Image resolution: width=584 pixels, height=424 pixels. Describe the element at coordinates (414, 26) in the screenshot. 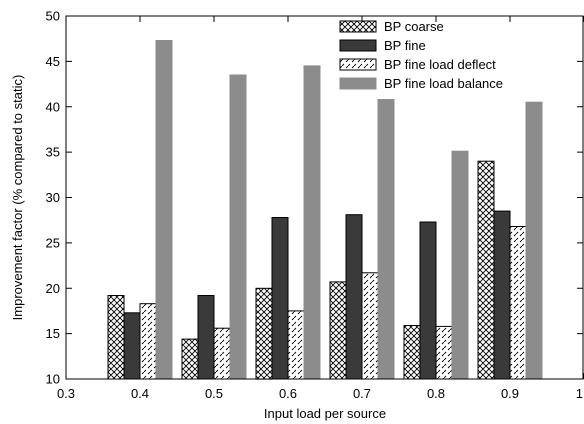

I see `legend-label-bp-coarse: BP coarse` at that location.